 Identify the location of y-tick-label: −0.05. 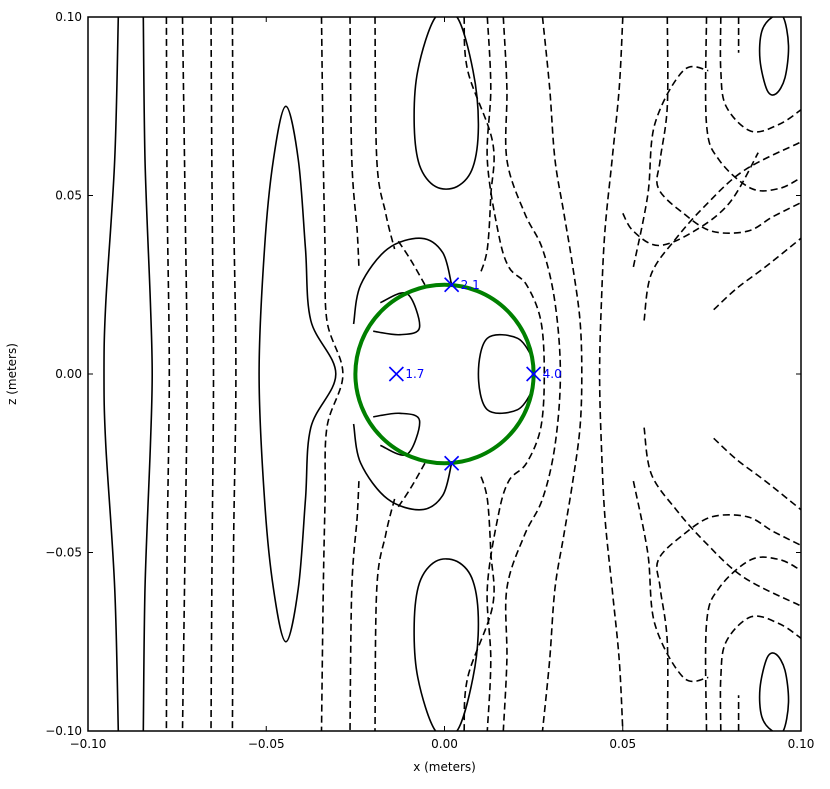
(63, 553).